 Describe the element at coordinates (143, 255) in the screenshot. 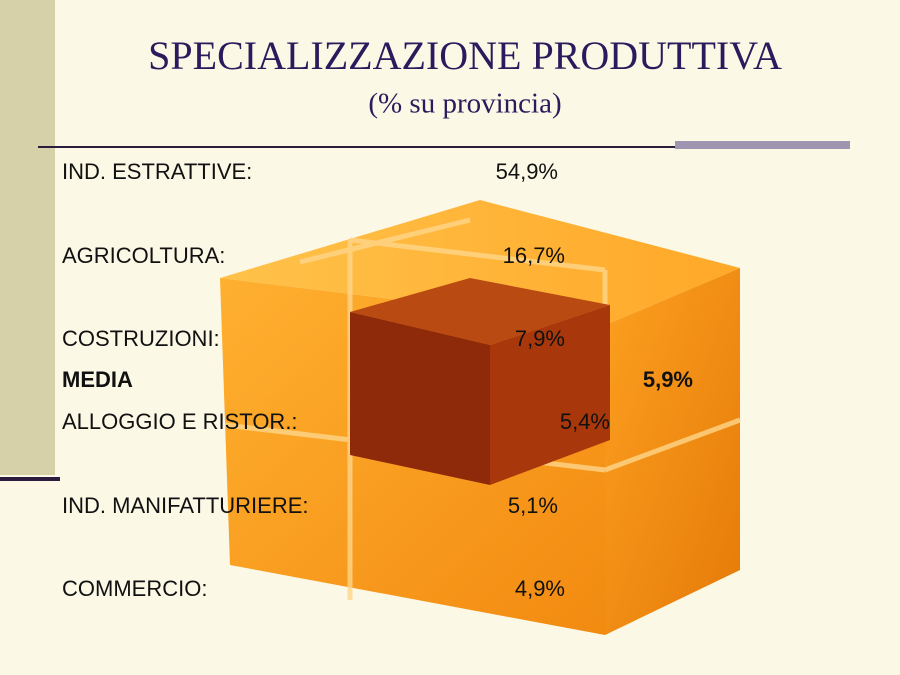

I see `row-label: AGRICOLTURA:` at that location.